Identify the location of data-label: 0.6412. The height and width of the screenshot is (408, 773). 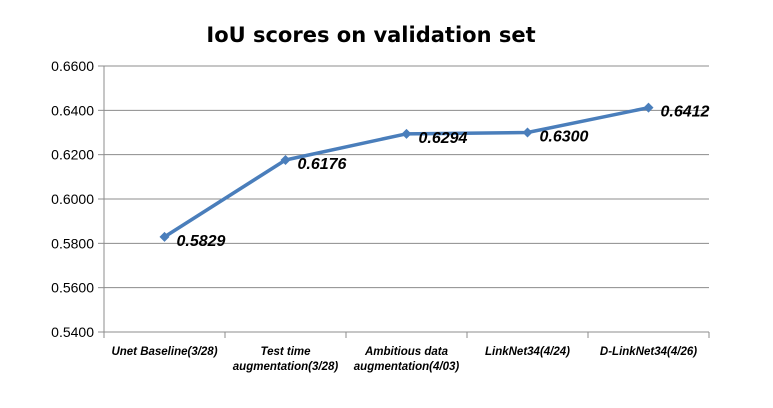
(685, 112).